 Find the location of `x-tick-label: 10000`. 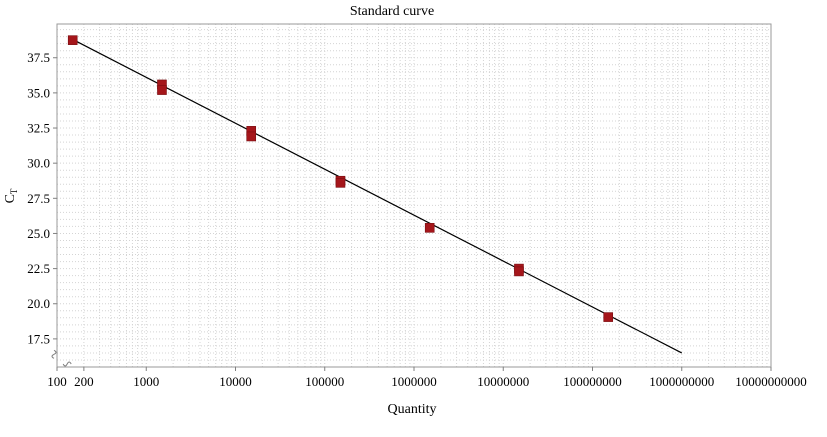

x-tick-label: 10000 is located at coordinates (235, 381).